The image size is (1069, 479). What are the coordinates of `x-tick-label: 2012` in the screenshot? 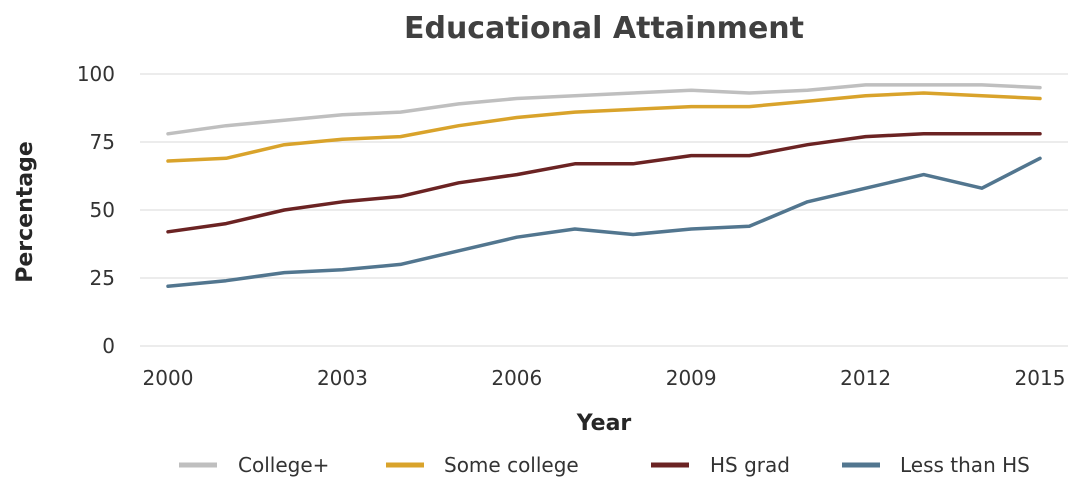 It's located at (865, 378).